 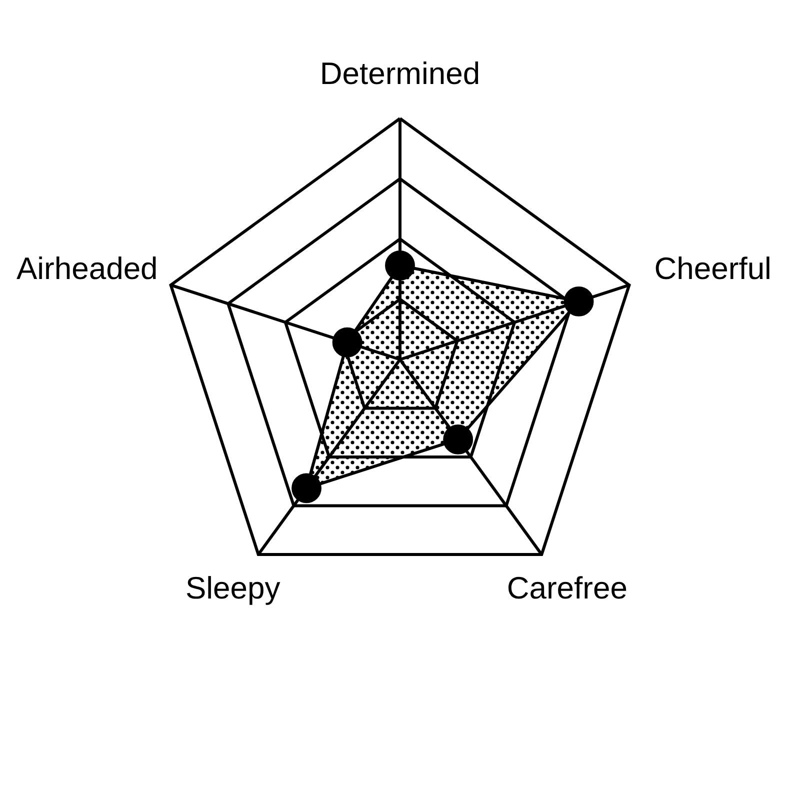 What do you see at coordinates (233, 588) in the screenshot?
I see `spoke-label: Sleepy` at bounding box center [233, 588].